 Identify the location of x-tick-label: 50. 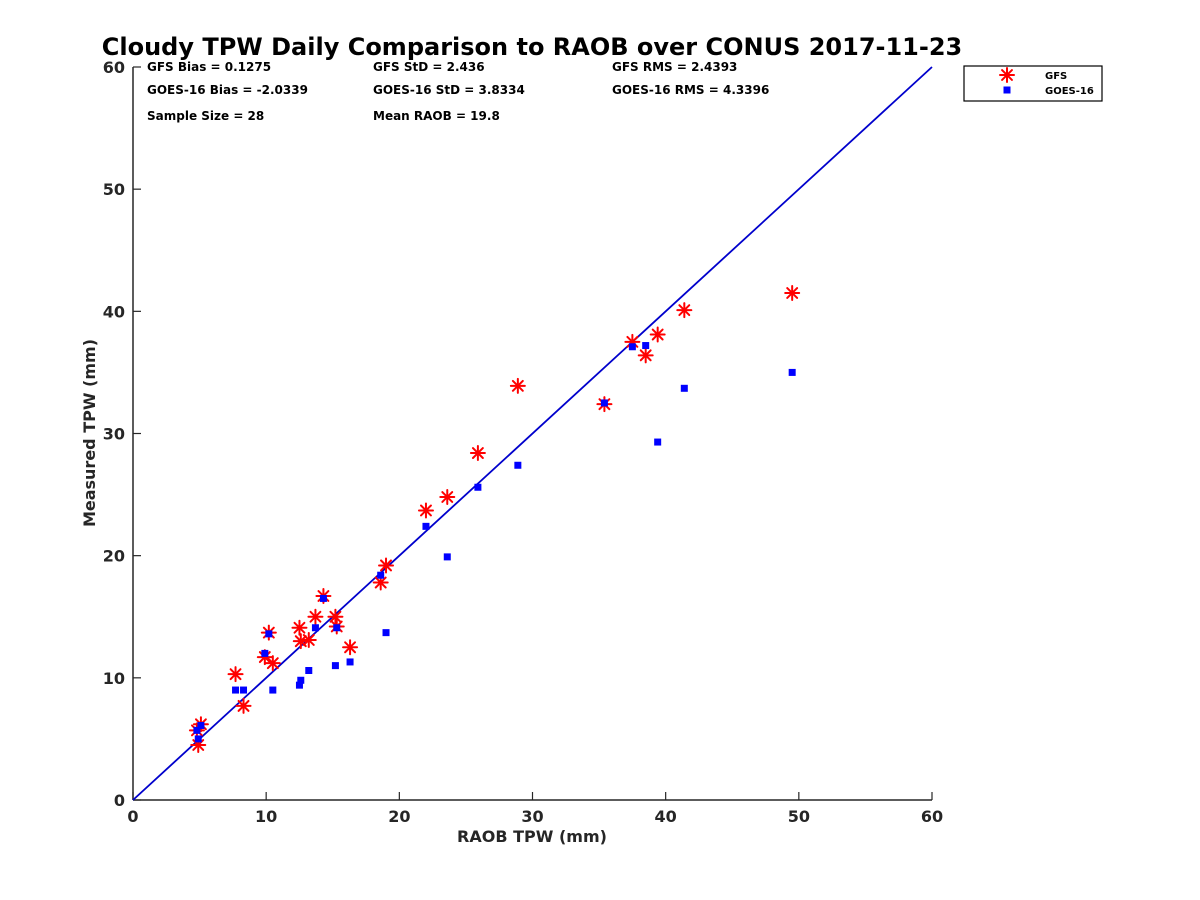
(799, 816).